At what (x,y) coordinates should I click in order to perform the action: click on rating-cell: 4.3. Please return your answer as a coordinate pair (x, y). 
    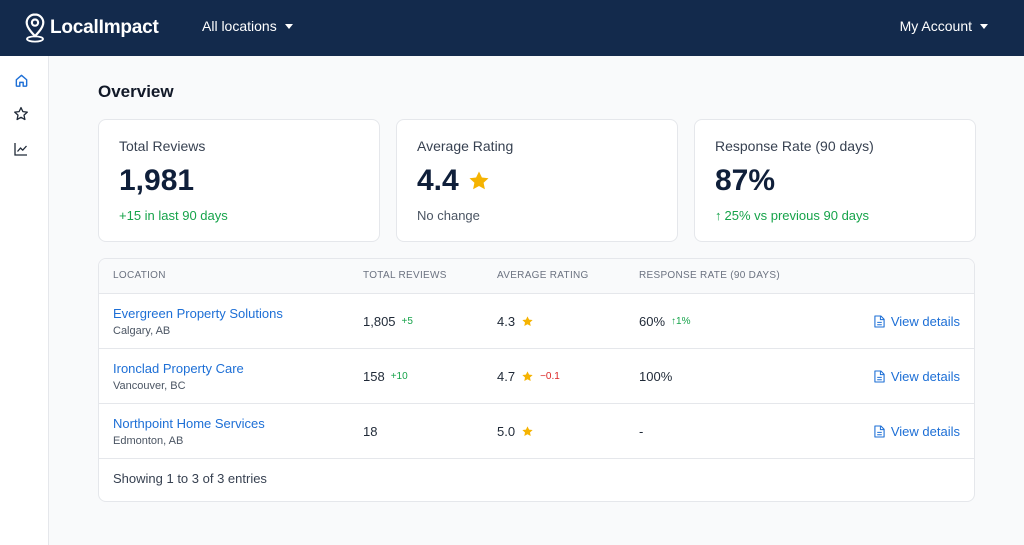
    Looking at the image, I should click on (515, 321).